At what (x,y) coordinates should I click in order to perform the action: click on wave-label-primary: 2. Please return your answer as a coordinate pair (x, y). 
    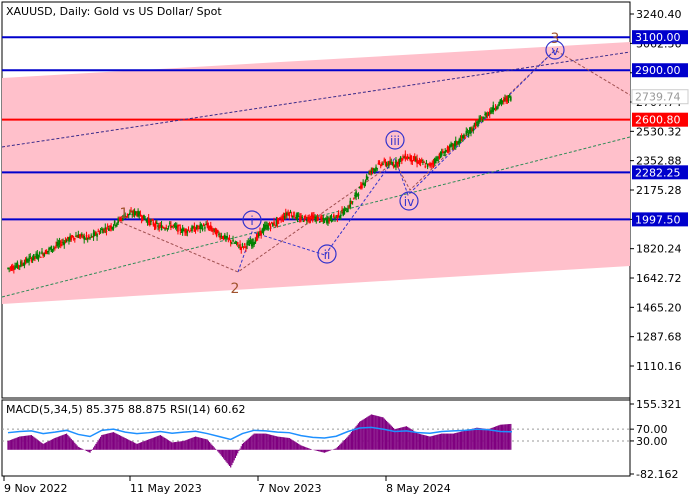
    Looking at the image, I should click on (235, 289).